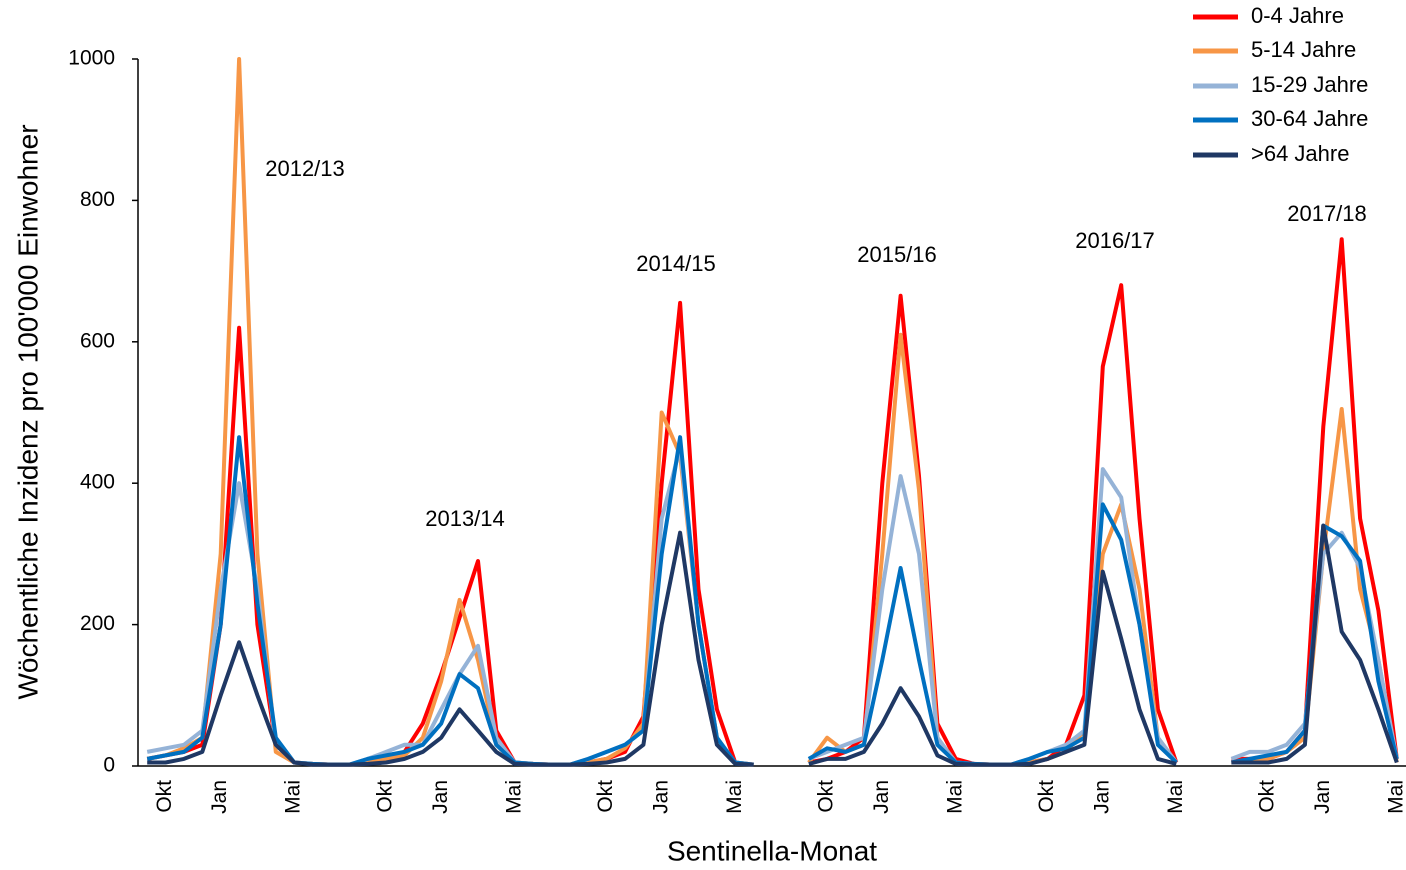 The height and width of the screenshot is (870, 1406). What do you see at coordinates (97, 623) in the screenshot?
I see `y-tick-label: 200` at bounding box center [97, 623].